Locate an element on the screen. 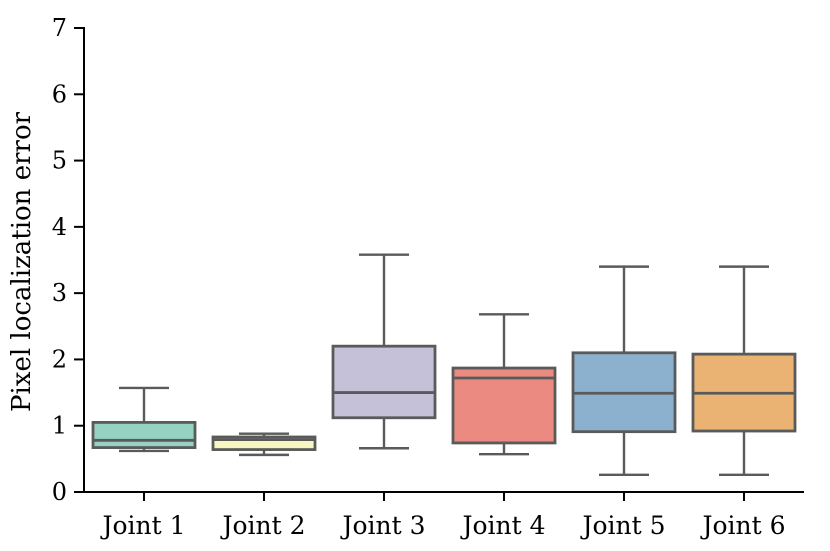  x-tick-label-joint-4: Joint 4 is located at coordinates (502, 525).